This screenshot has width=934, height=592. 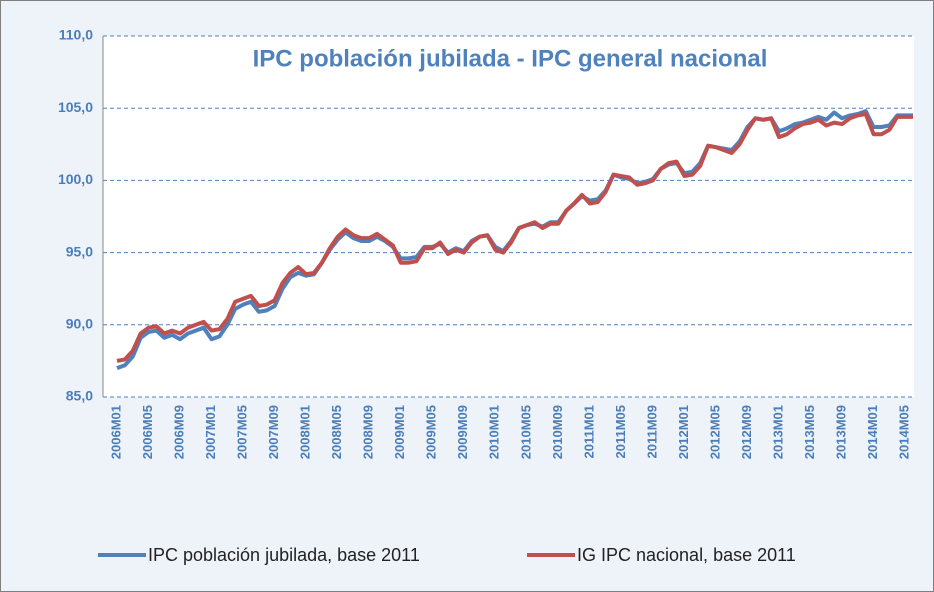 What do you see at coordinates (75, 107) in the screenshot?
I see `y-tick-label: 105,0` at bounding box center [75, 107].